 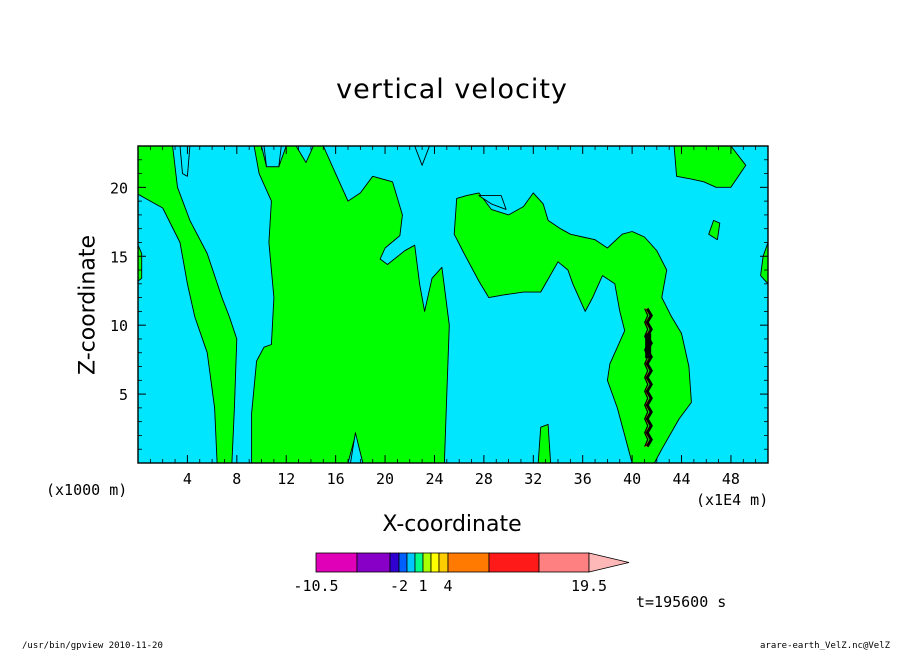 What do you see at coordinates (648, 346) in the screenshot?
I see `strong-core-peak` at bounding box center [648, 346].